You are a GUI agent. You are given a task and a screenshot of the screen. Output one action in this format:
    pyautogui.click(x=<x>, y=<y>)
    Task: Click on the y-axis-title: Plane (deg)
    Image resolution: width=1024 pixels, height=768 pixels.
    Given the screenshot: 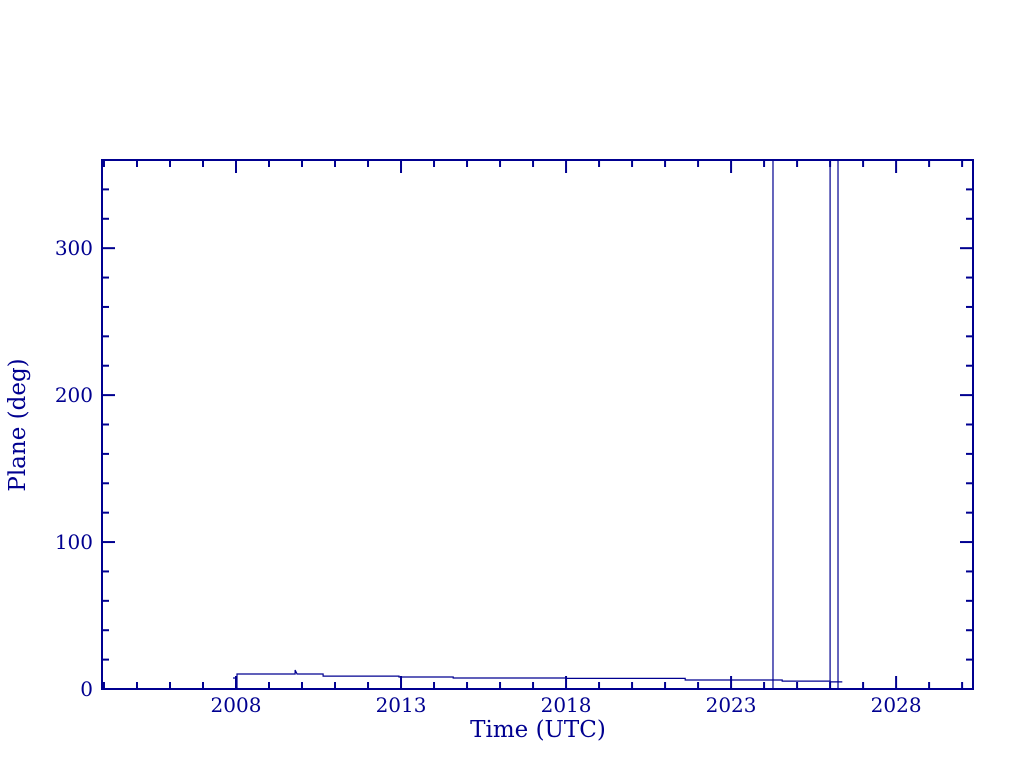 What is the action you would take?
    pyautogui.click(x=17, y=425)
    